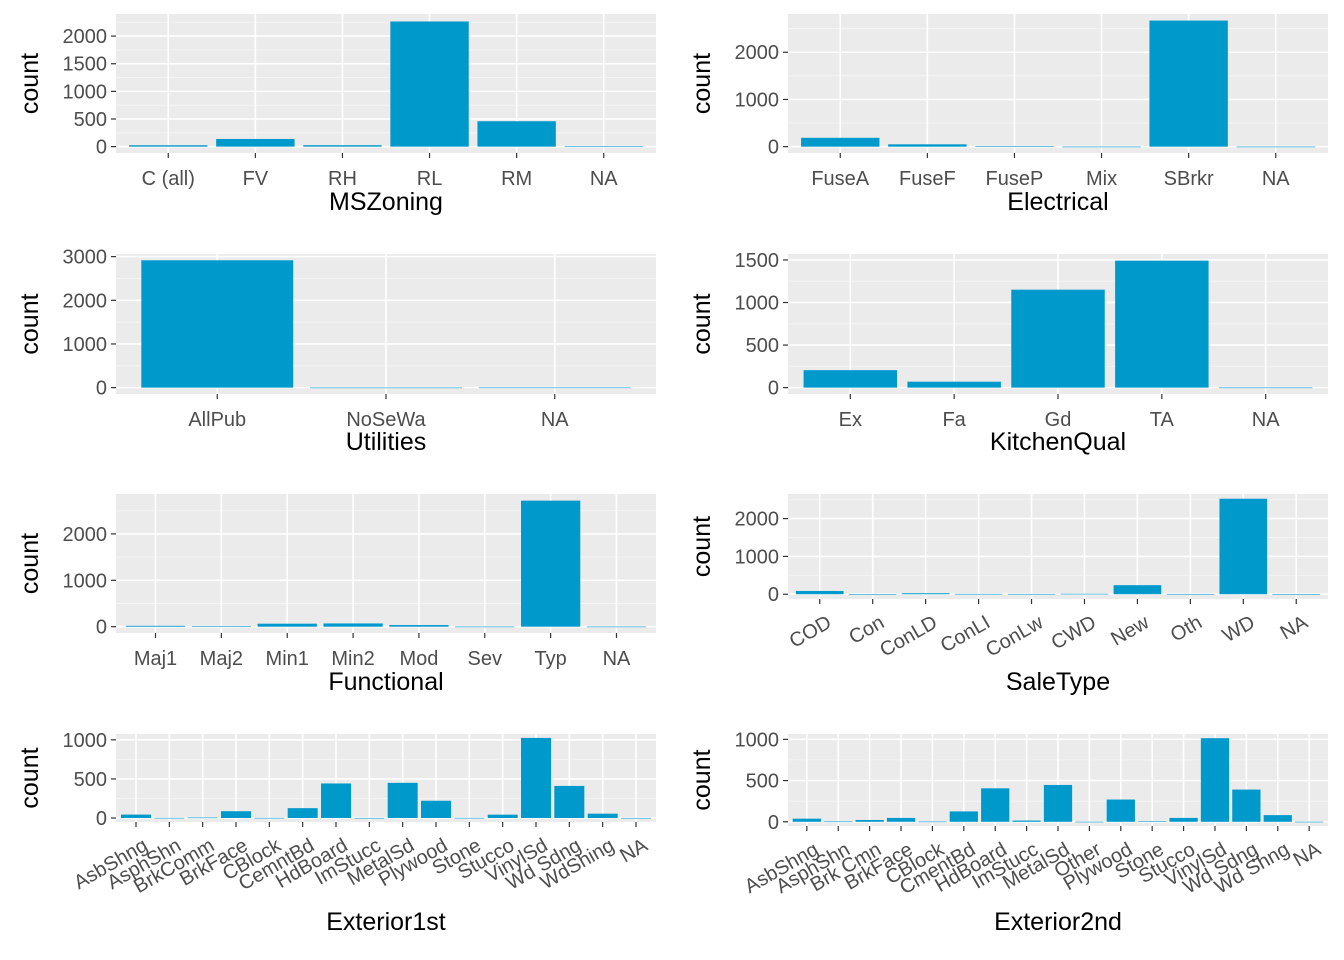 The image size is (1344, 960). Describe the element at coordinates (217, 420) in the screenshot. I see `x-tick-label: AllPub` at that location.